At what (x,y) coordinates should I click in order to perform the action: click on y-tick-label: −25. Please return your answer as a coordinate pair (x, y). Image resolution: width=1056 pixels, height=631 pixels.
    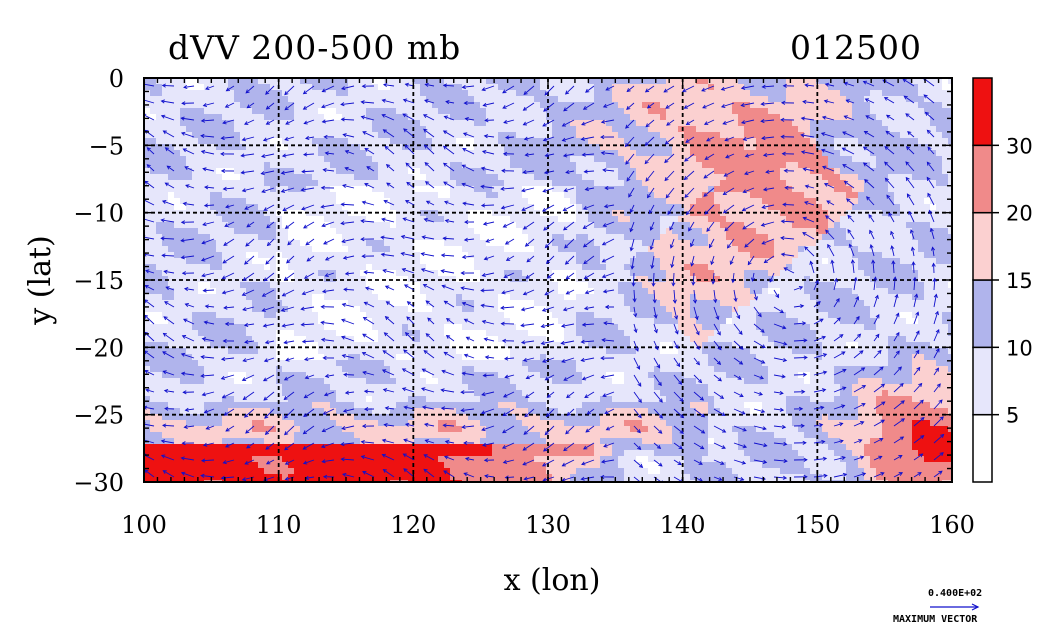
    Looking at the image, I should click on (98, 416).